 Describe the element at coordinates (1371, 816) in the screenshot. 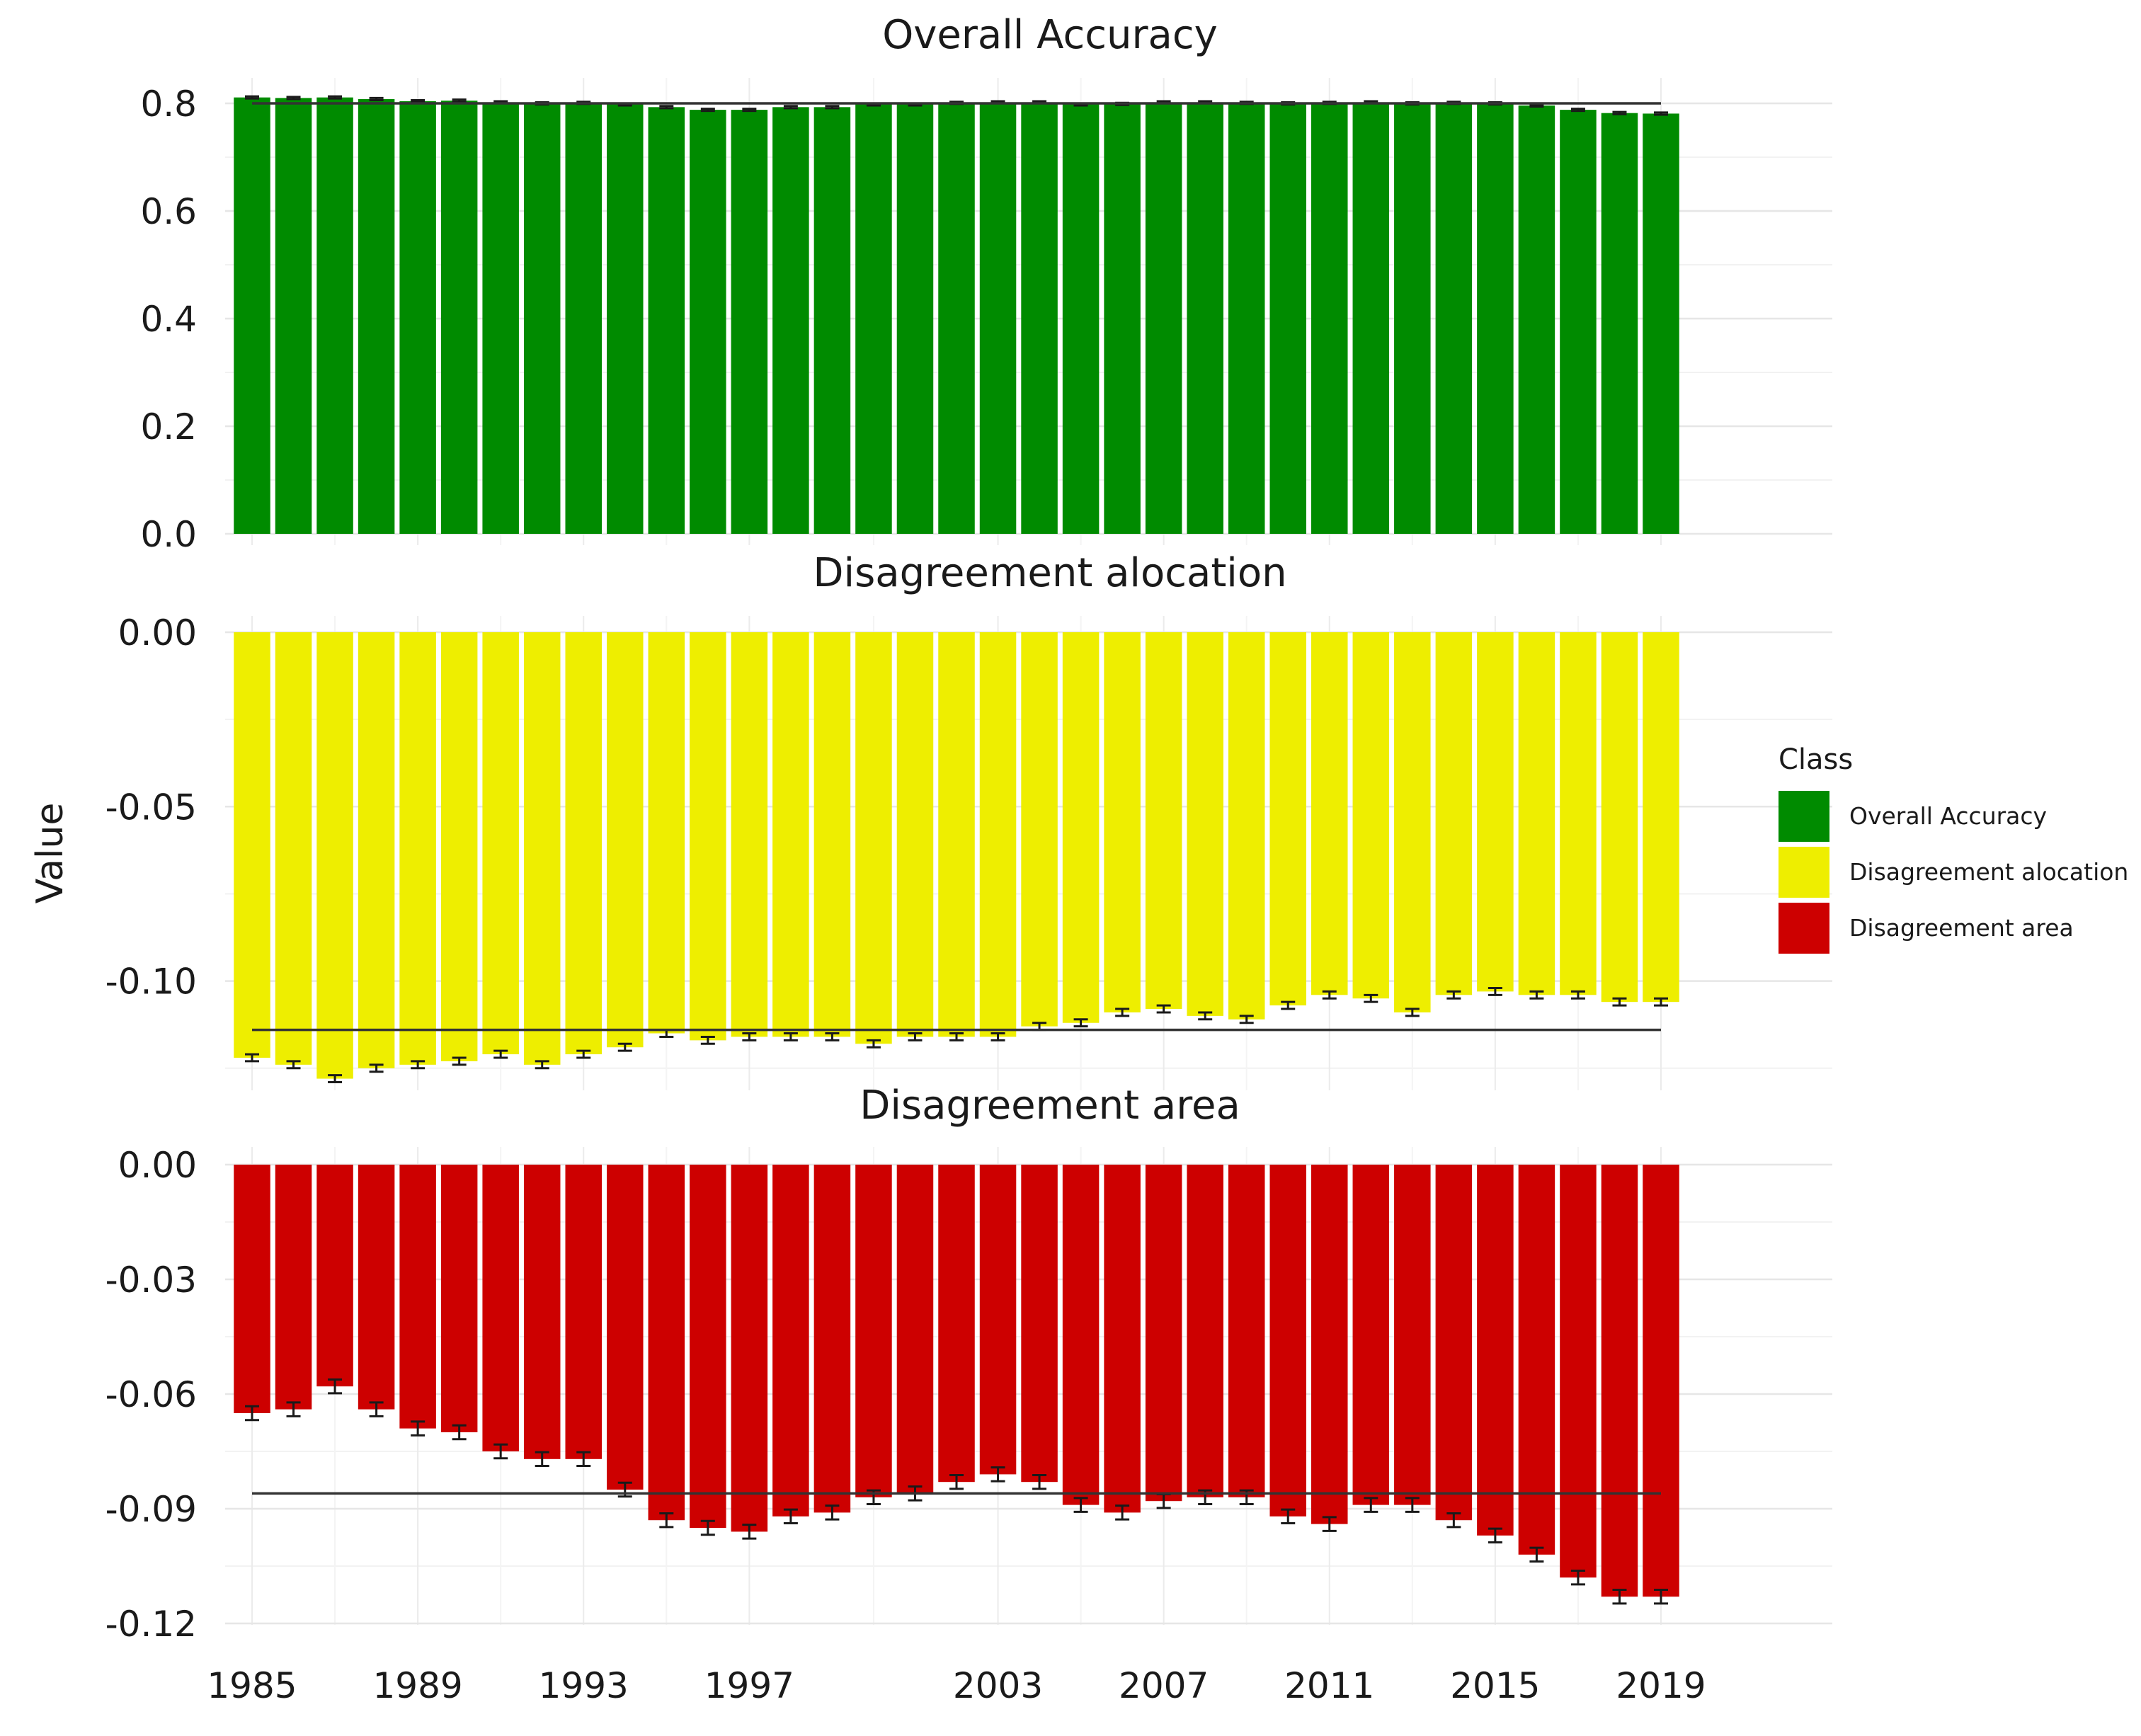

I see `bar-2012` at that location.